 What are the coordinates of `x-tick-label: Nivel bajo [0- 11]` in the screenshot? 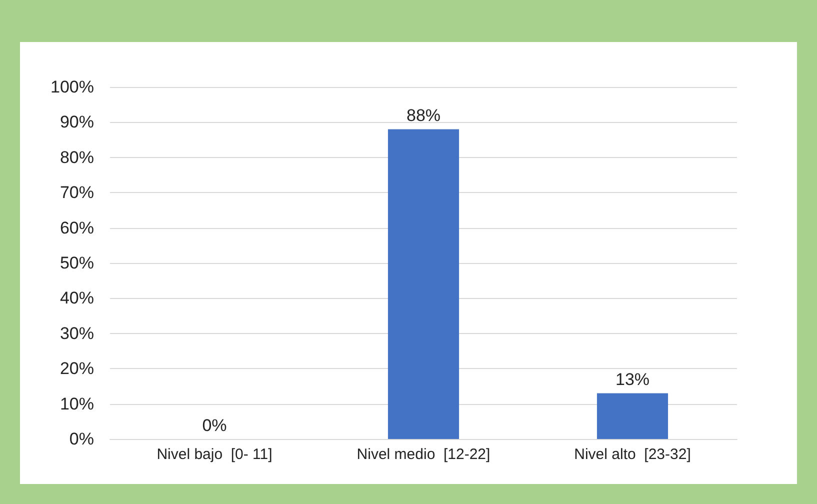 It's located at (214, 454).